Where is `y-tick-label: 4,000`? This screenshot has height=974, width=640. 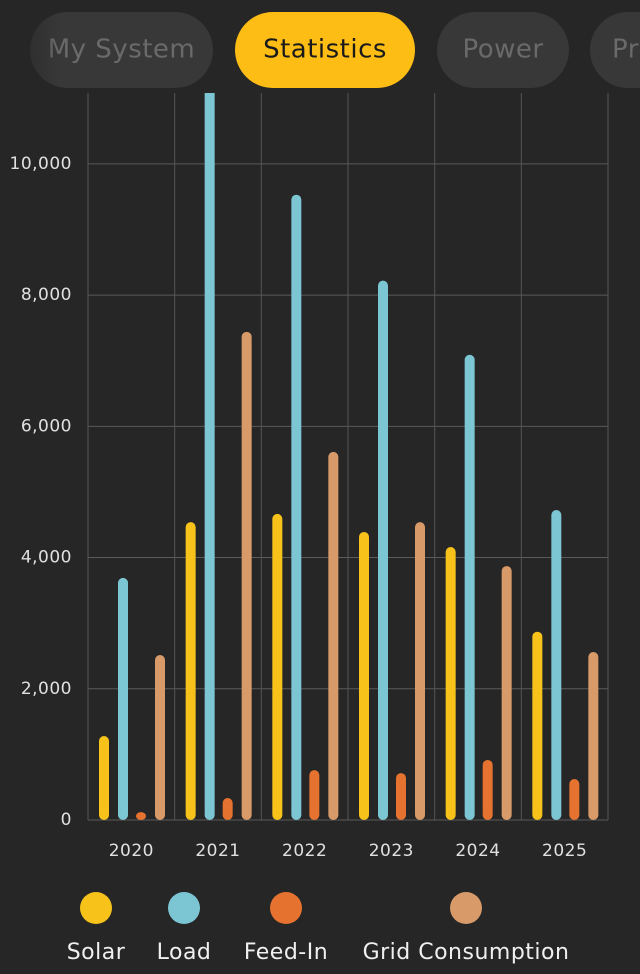 y-tick-label: 4,000 is located at coordinates (46, 558).